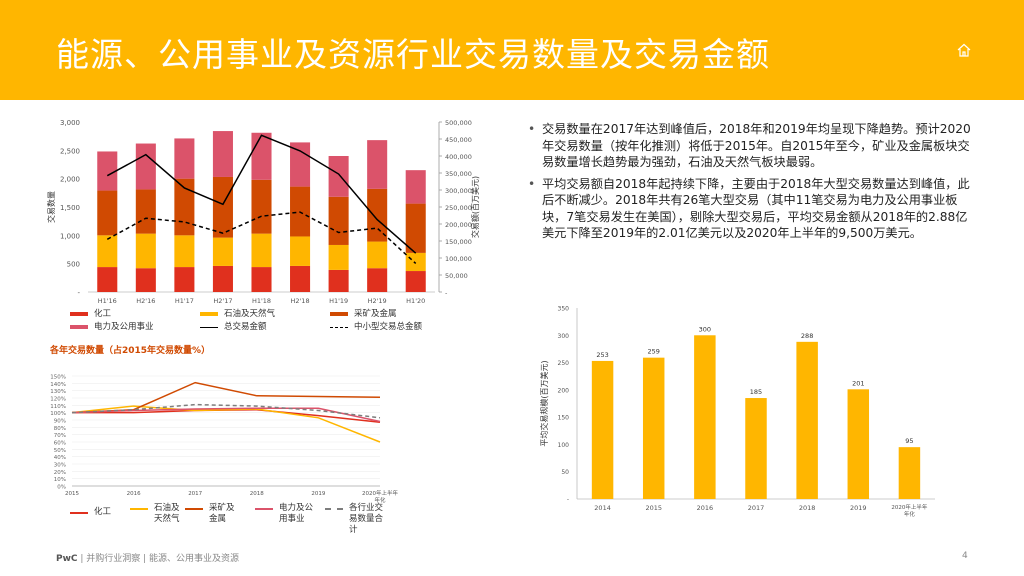 The height and width of the screenshot is (576, 1024). Describe the element at coordinates (58, 400) in the screenshot. I see `y-tick-label: 120%` at that location.